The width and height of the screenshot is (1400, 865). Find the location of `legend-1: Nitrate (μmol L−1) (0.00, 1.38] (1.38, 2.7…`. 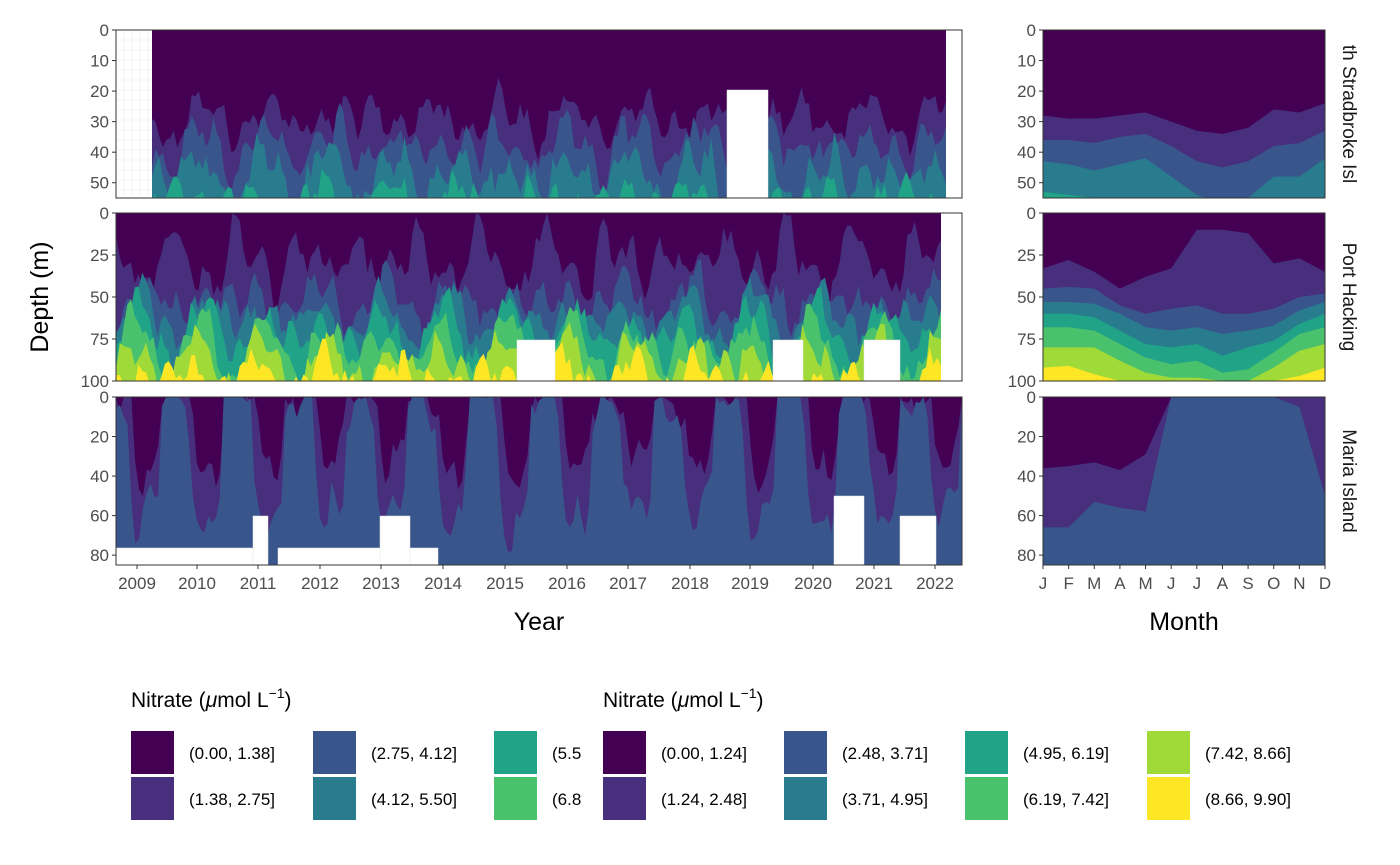

legend-1: Nitrate (μmol L−1) (0.00, 1.38] (1.38, 2.7… is located at coordinates (356, 752).